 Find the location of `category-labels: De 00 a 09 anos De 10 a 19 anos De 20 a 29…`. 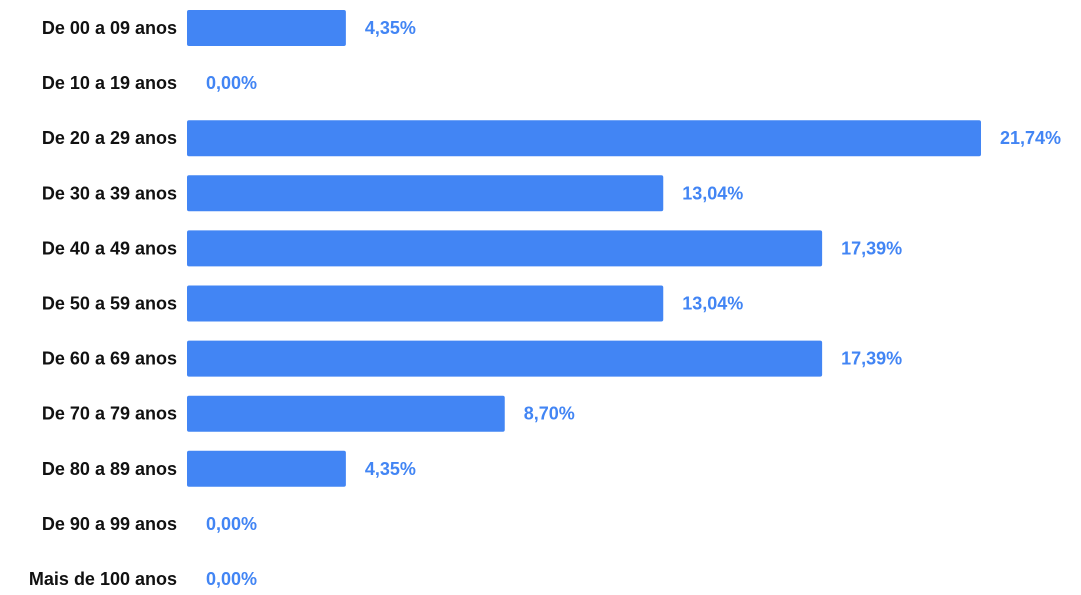

category-labels: De 00 a 09 anos De 10 a 19 anos De 20 a 29… is located at coordinates (103, 303).